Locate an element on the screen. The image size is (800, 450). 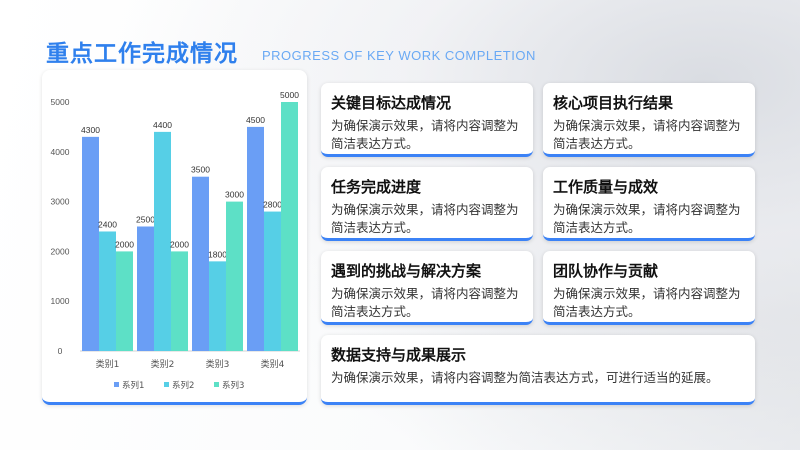
card-core-projects: 核心项目执行结果 为确保演示效果，请将内容调整为简洁表达方式。 is located at coordinates (649, 120).